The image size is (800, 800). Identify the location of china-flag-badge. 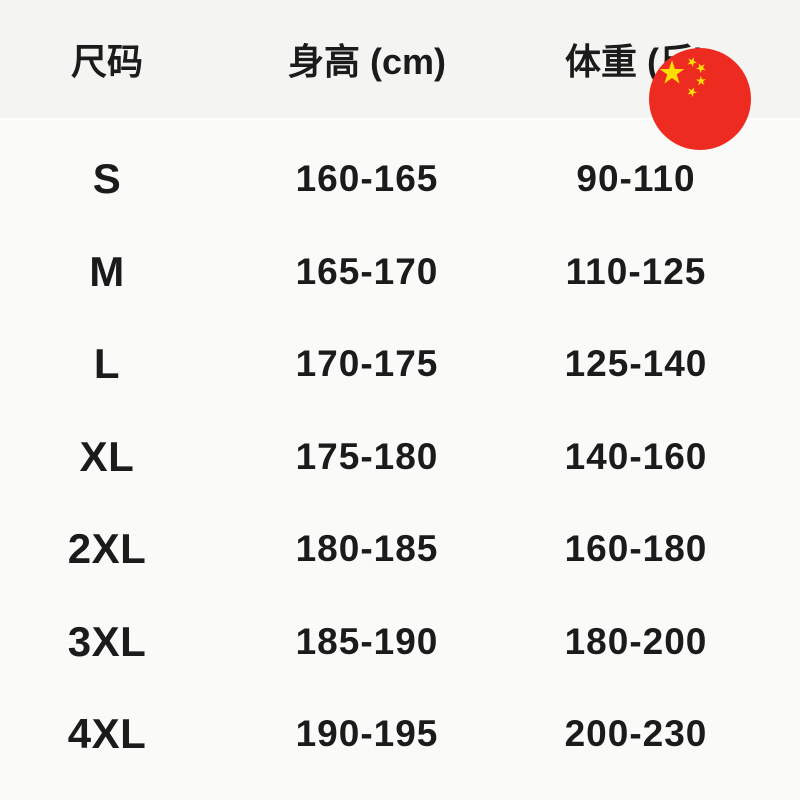
(700, 99).